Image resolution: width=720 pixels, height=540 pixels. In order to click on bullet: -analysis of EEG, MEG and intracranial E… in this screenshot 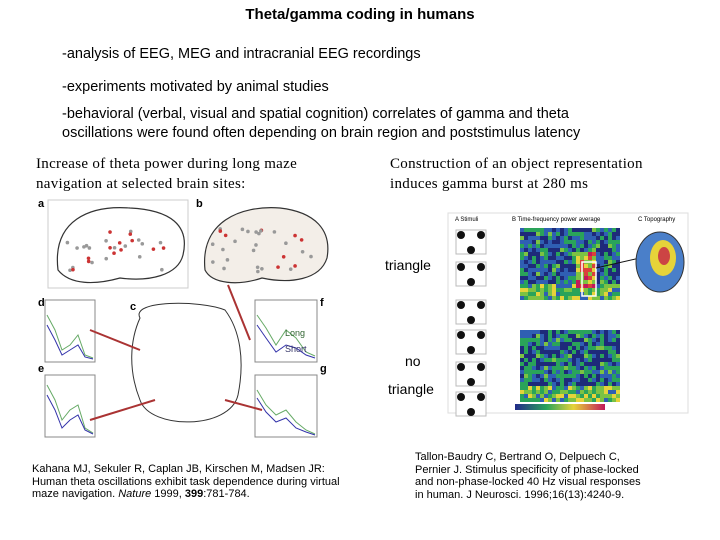, I will do `click(241, 54)`.